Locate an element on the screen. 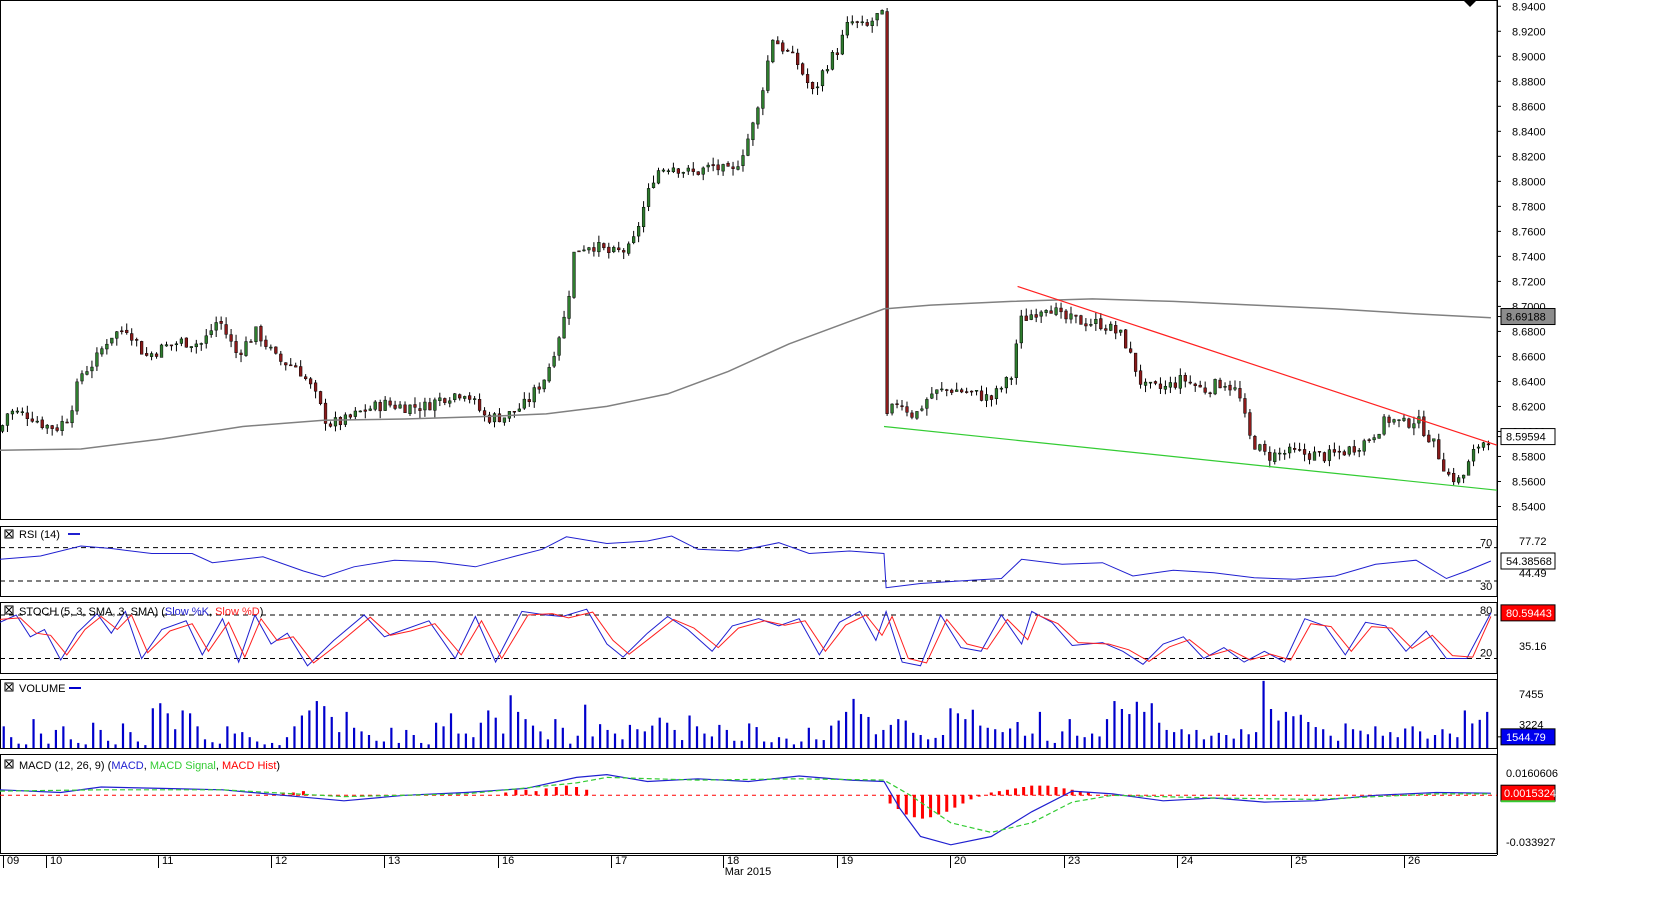 This screenshot has height=902, width=1655. price-tick-label: 8.8400 is located at coordinates (1529, 132).